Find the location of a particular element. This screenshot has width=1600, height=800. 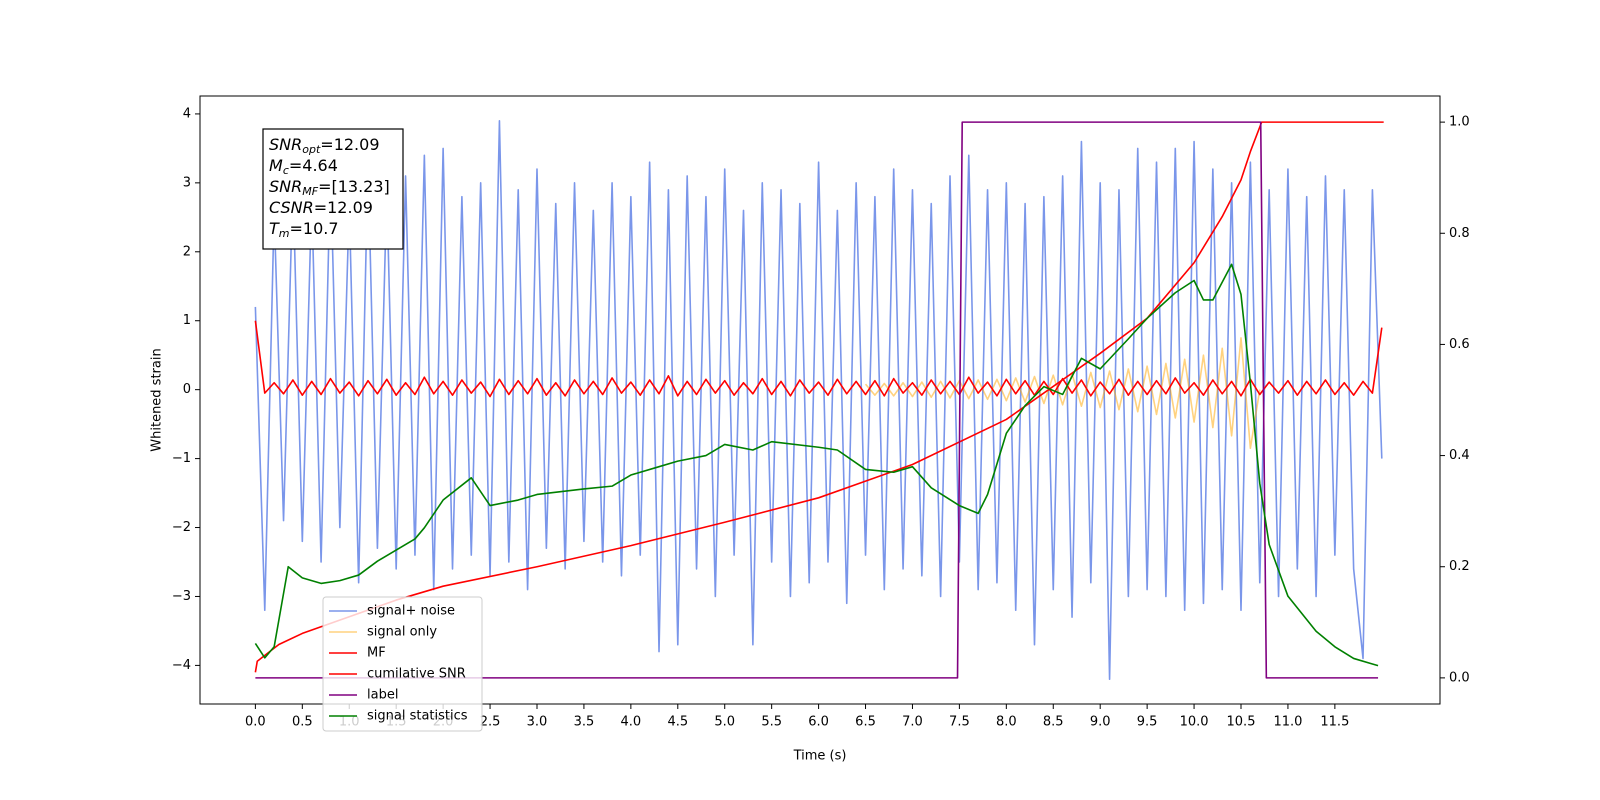

x-tick-label: 7.5 is located at coordinates (959, 722).